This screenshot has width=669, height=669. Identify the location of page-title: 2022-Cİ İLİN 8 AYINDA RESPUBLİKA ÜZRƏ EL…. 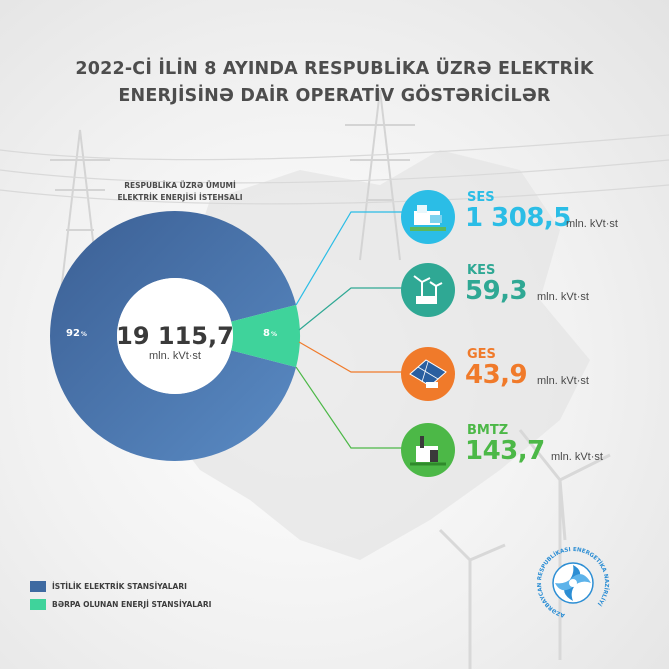
(334, 83).